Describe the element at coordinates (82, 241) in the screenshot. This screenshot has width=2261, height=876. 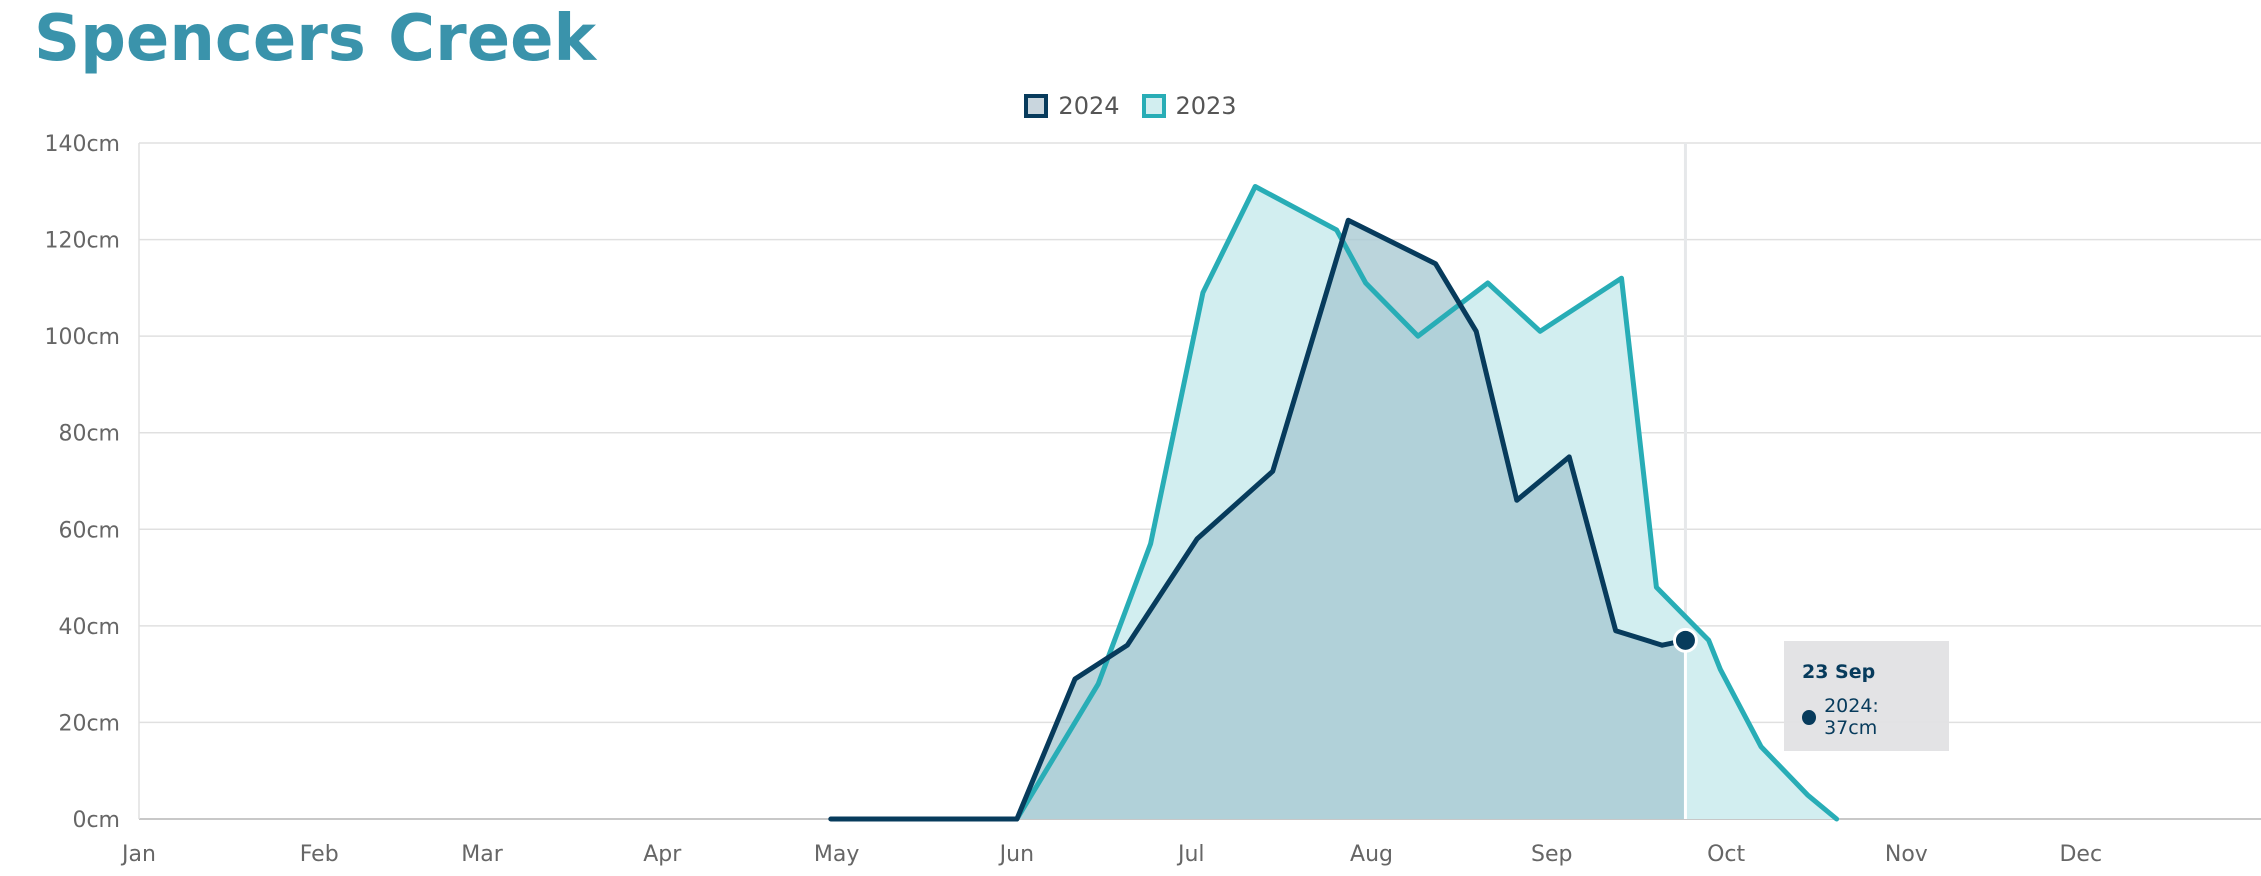
I see `y-tick-label: 120cm` at that location.